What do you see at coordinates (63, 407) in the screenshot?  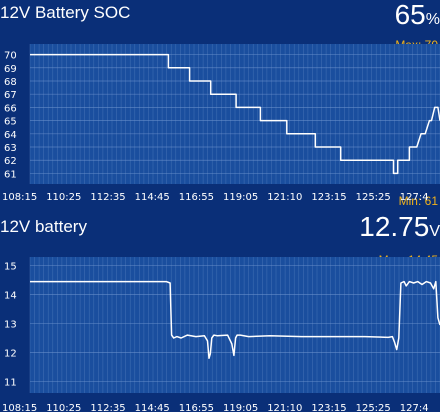 I see `voltage-x-tick-label: 110:25` at bounding box center [63, 407].